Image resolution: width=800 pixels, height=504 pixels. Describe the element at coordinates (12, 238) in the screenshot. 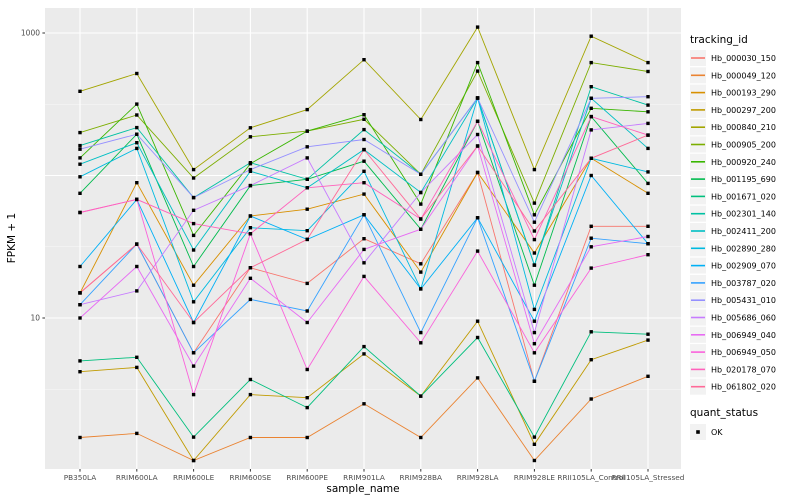

I see `y-axis-title: FPKM + 1` at that location.